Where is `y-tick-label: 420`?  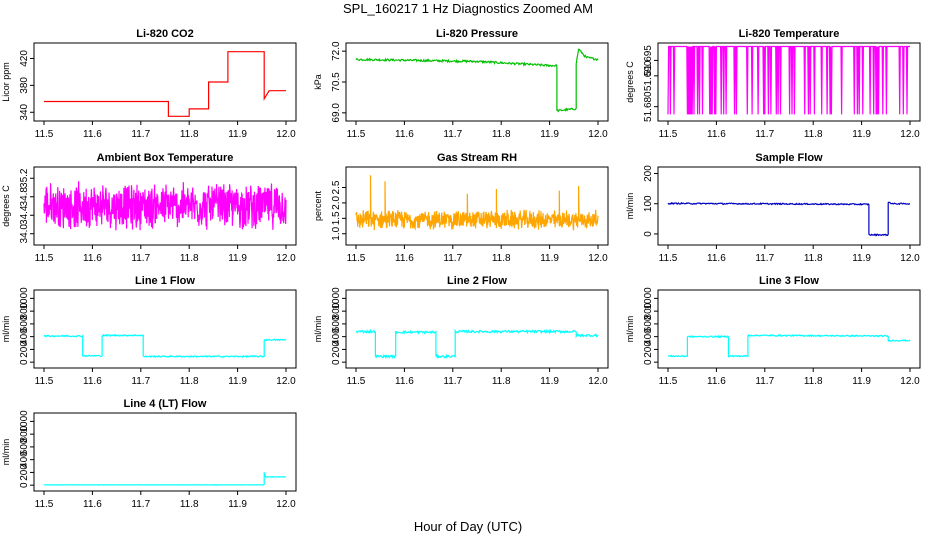
y-tick-label: 420 is located at coordinates (24, 58).